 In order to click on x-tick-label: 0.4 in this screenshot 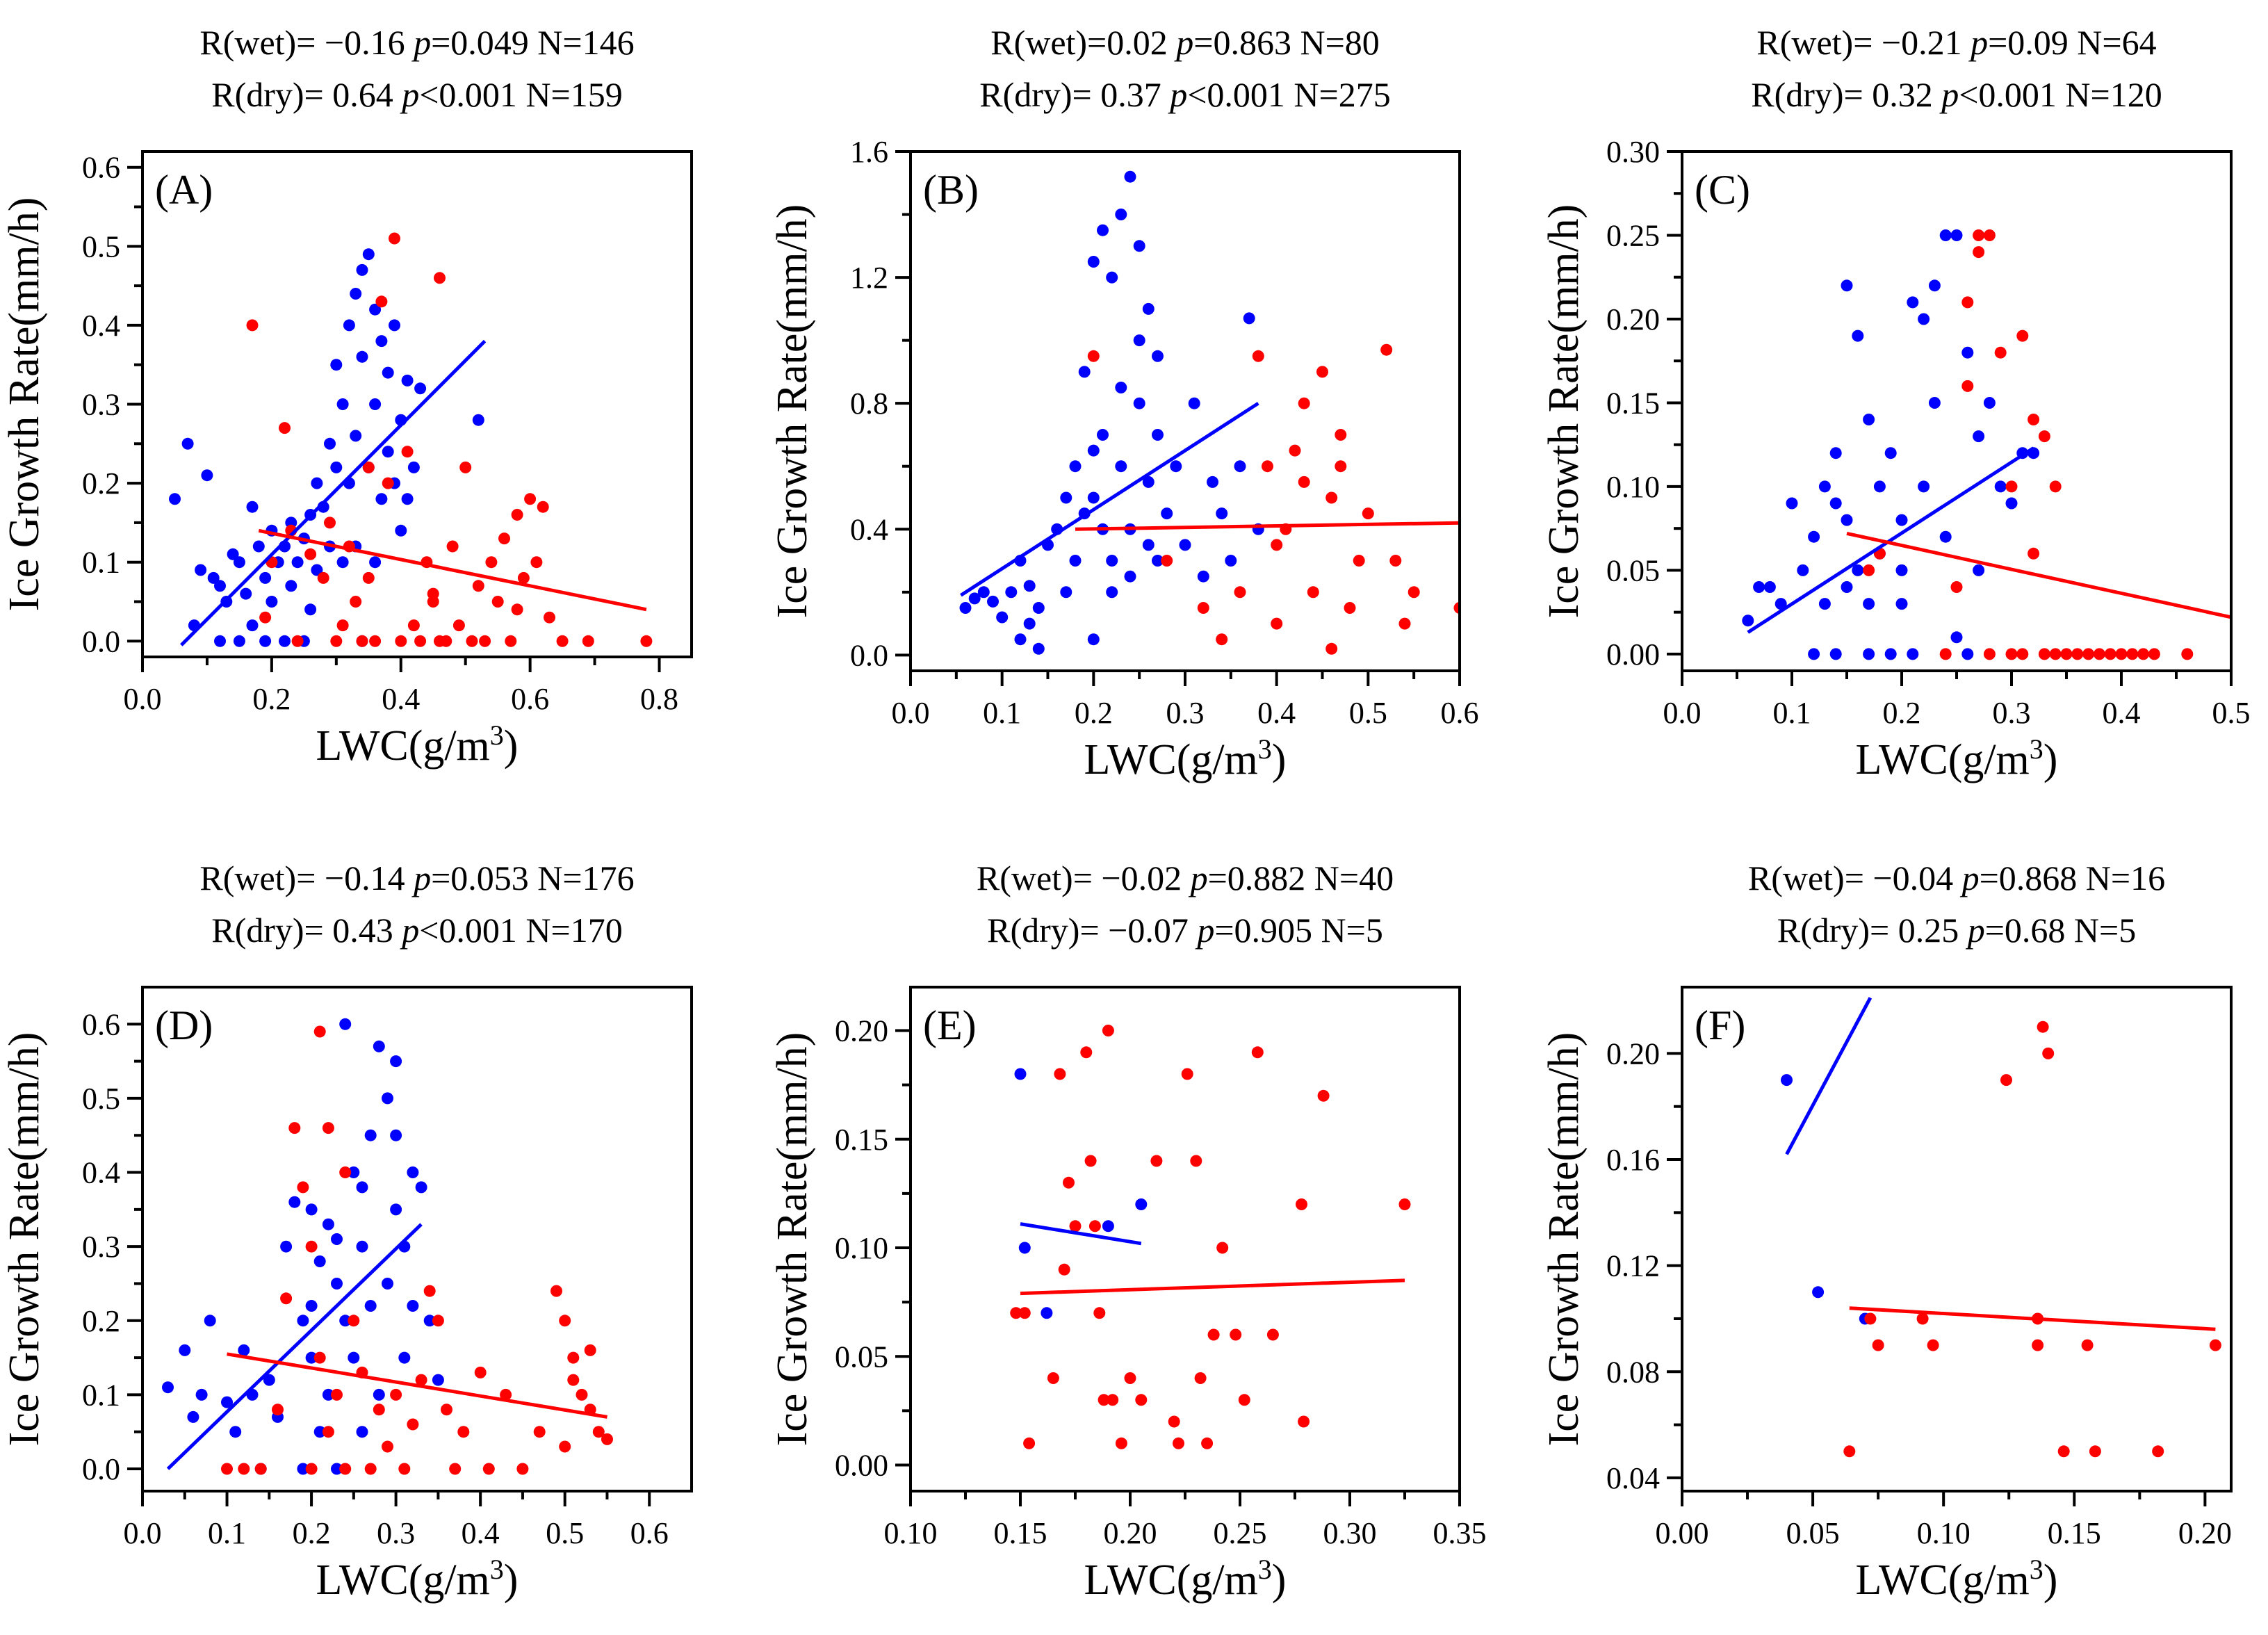, I will do `click(2122, 713)`.